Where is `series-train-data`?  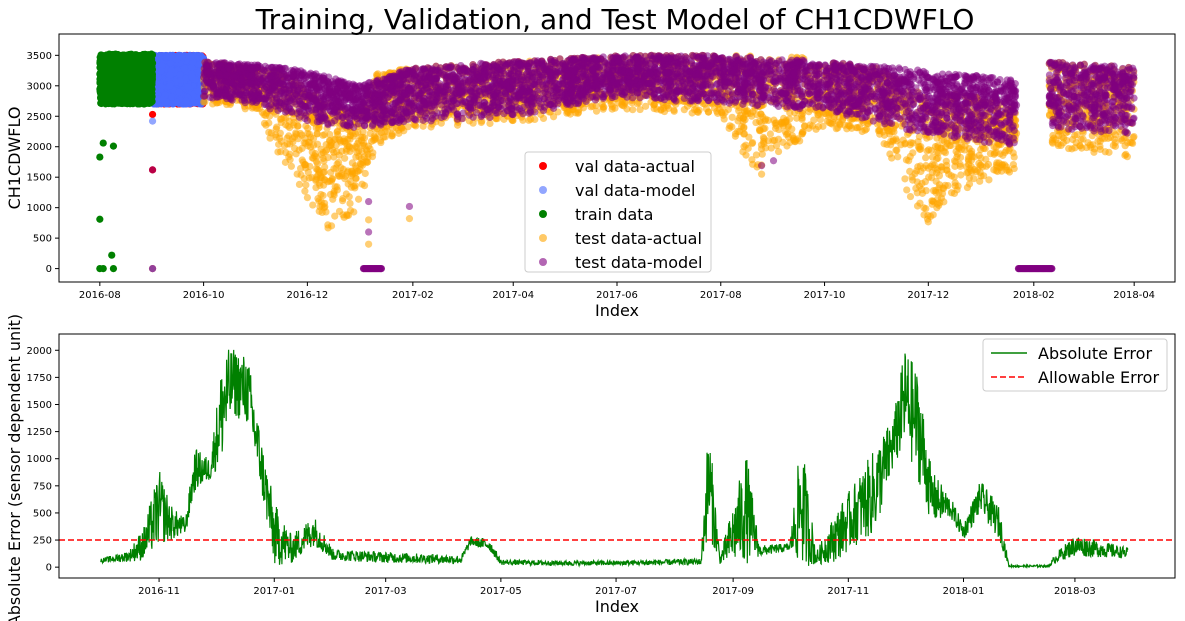
series-train-data is located at coordinates (126, 161).